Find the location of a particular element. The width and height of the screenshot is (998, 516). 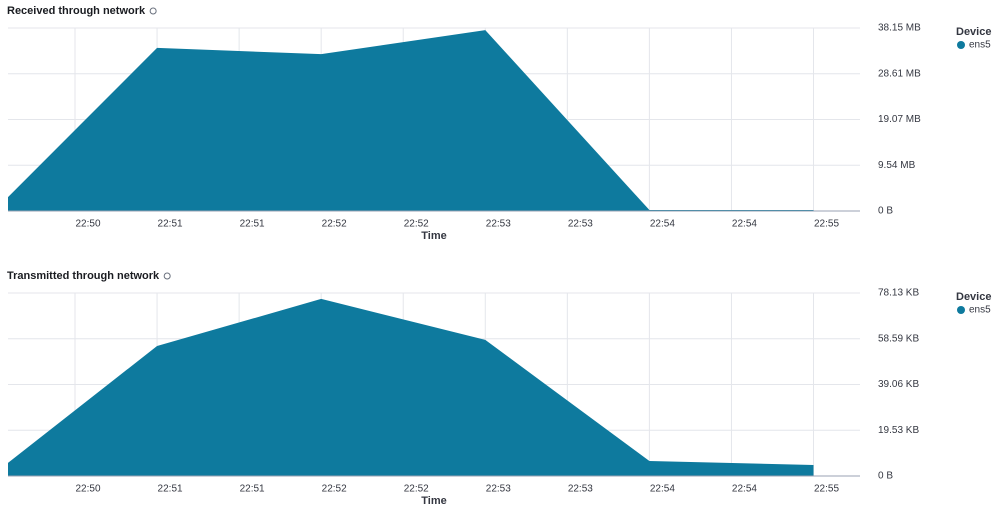

y-tick-label: 38.15 MB is located at coordinates (899, 28).